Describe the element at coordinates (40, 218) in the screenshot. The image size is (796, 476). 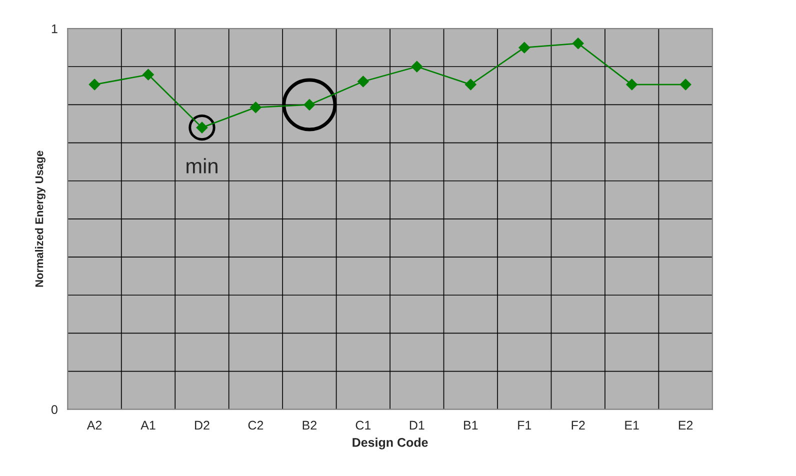
I see `y-axis-title: Normalized Energy Usage` at that location.